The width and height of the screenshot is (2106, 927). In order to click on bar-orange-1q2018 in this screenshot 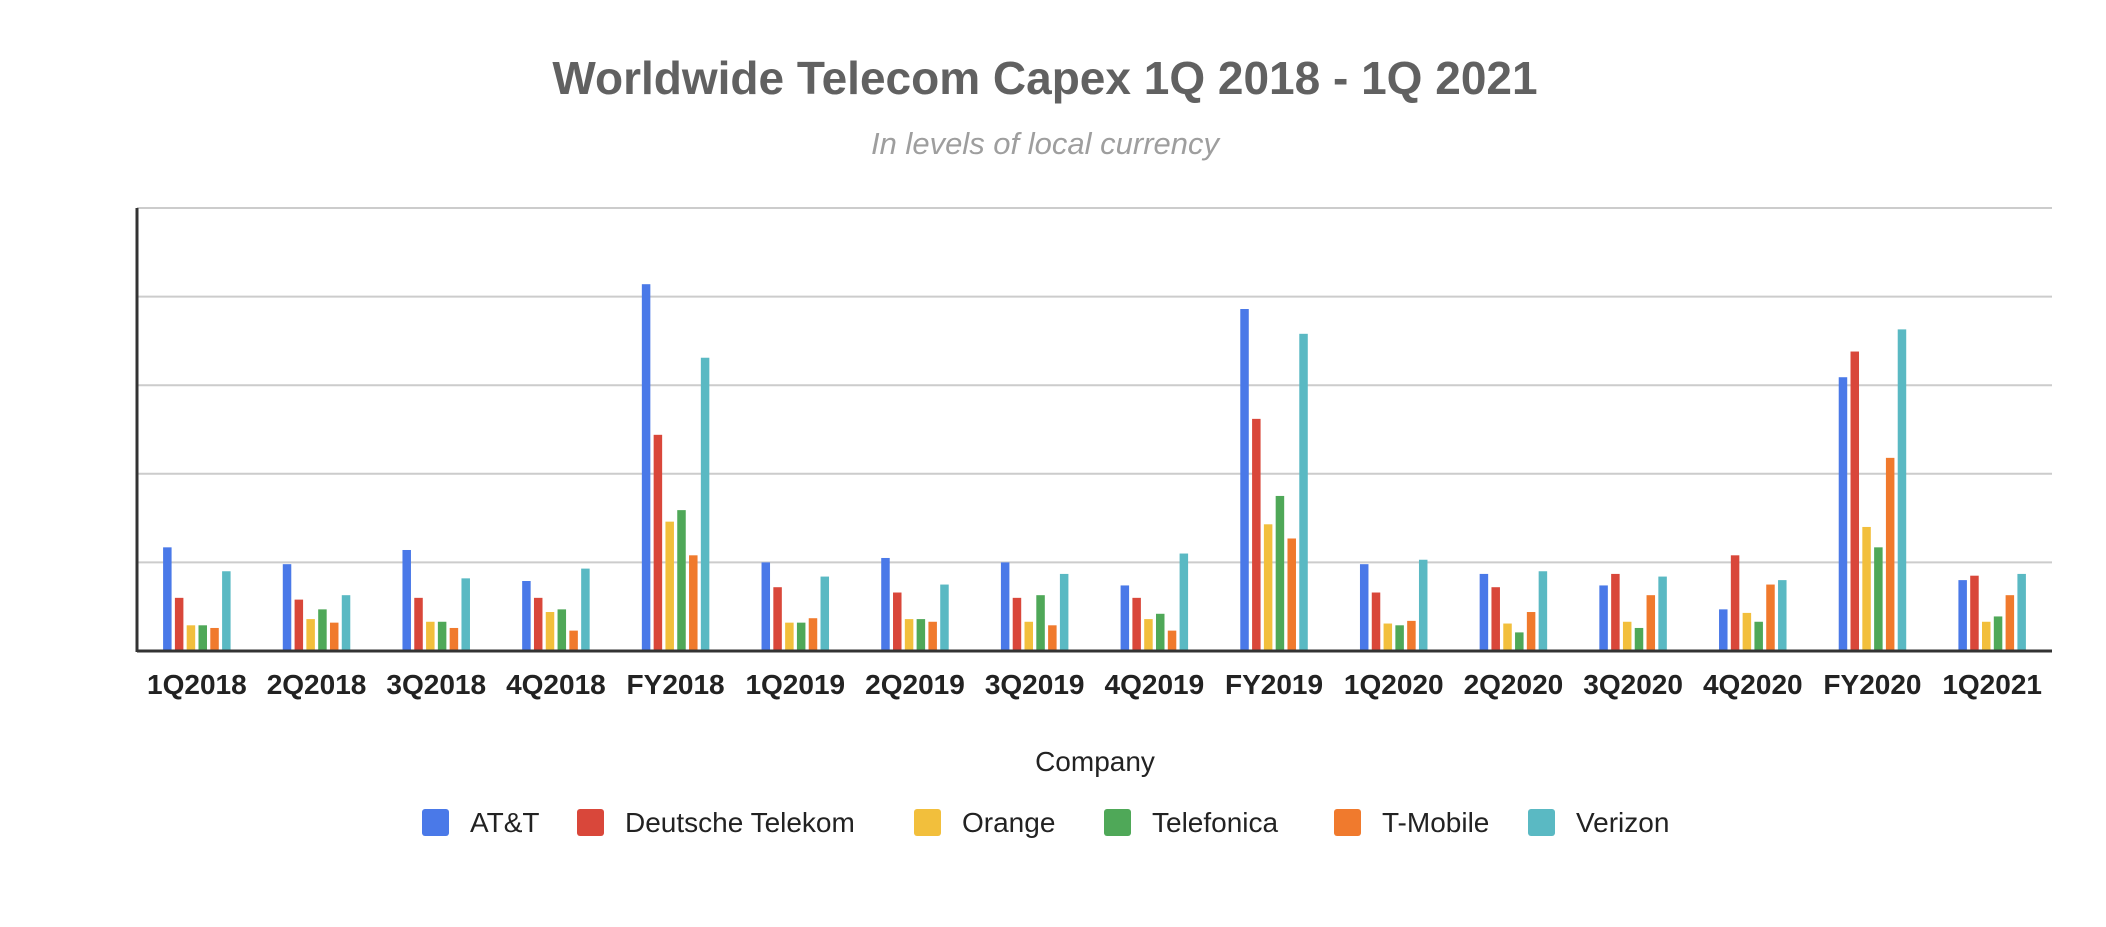, I will do `click(191, 638)`.